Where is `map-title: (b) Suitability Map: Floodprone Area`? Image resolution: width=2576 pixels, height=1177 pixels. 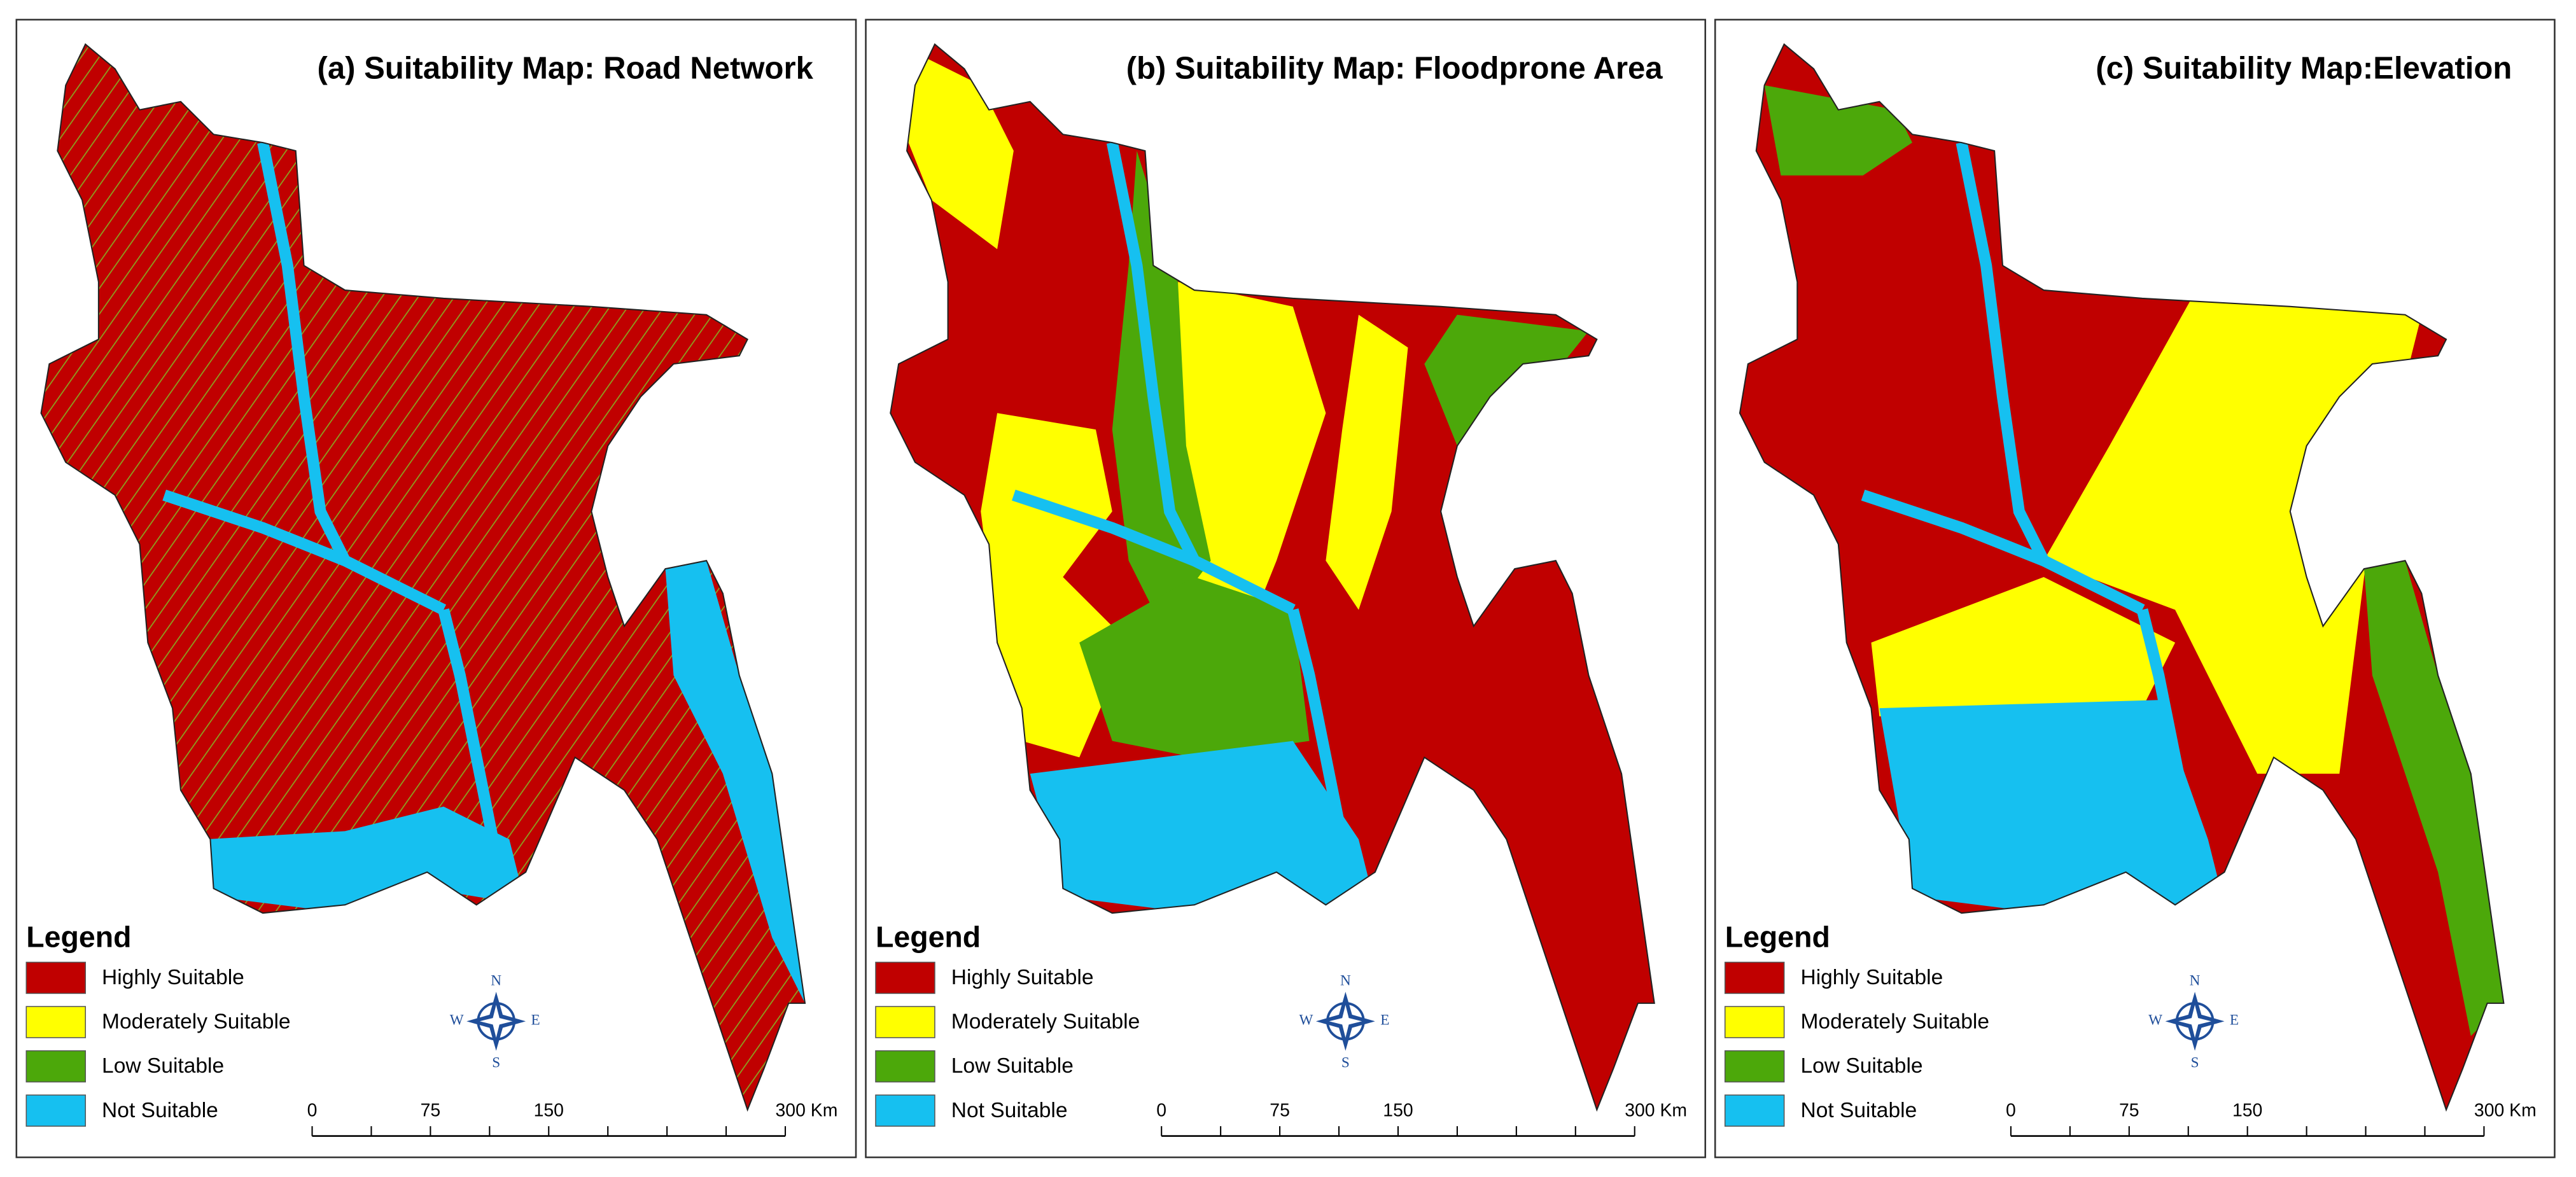 map-title: (b) Suitability Map: Floodprone Area is located at coordinates (1394, 69).